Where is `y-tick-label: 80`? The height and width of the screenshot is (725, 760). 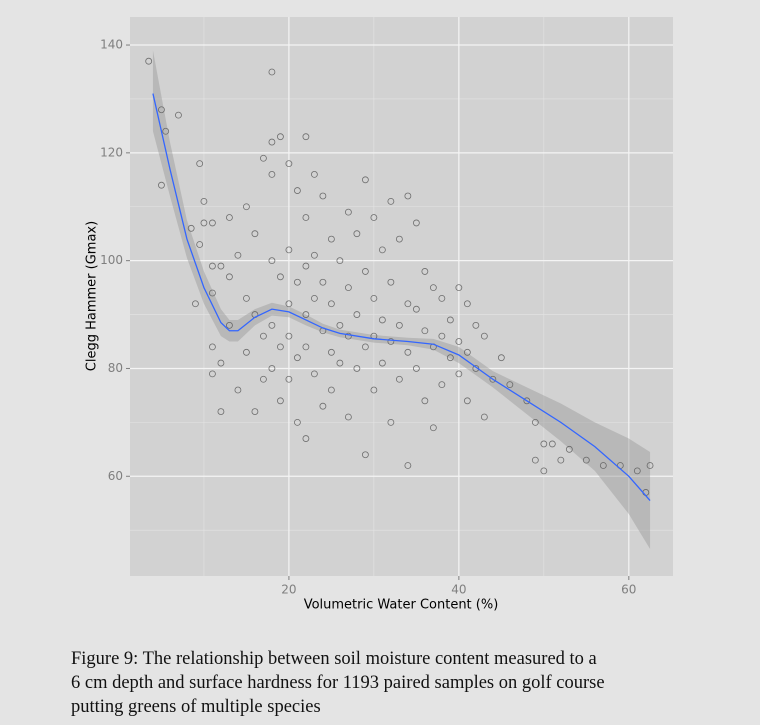 y-tick-label: 80 is located at coordinates (115, 368).